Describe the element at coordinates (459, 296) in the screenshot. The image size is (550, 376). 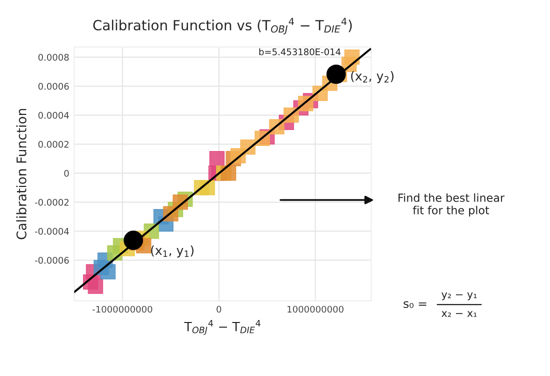
I see `text: y₂ − y₁` at that location.